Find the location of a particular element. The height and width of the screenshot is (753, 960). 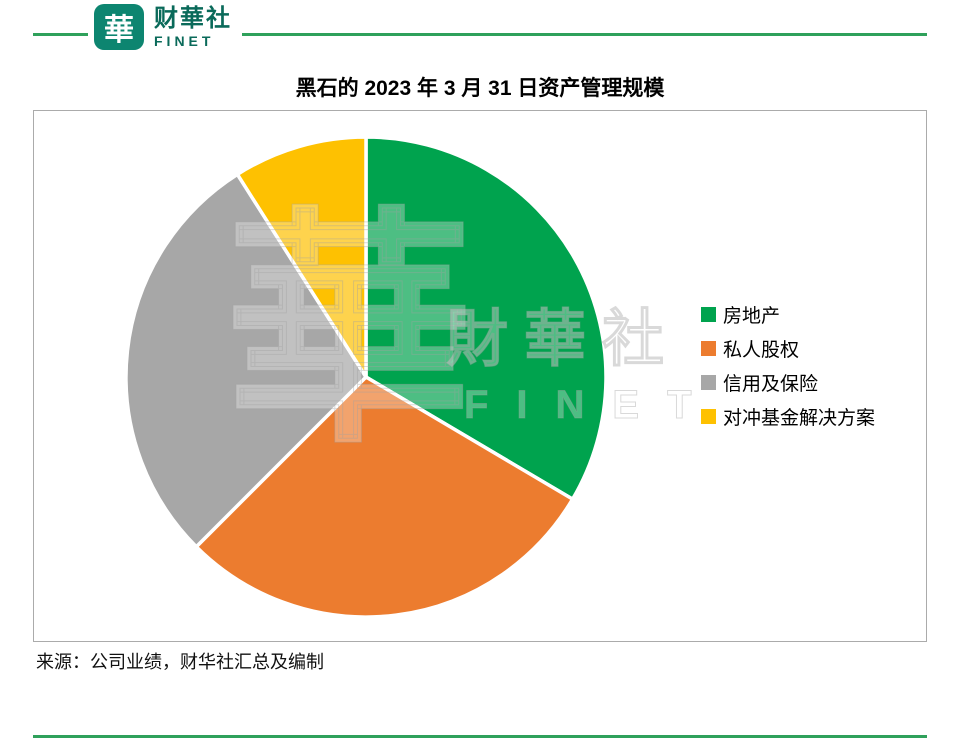

legend-item-real-estate: 房地产 is located at coordinates (788, 315).